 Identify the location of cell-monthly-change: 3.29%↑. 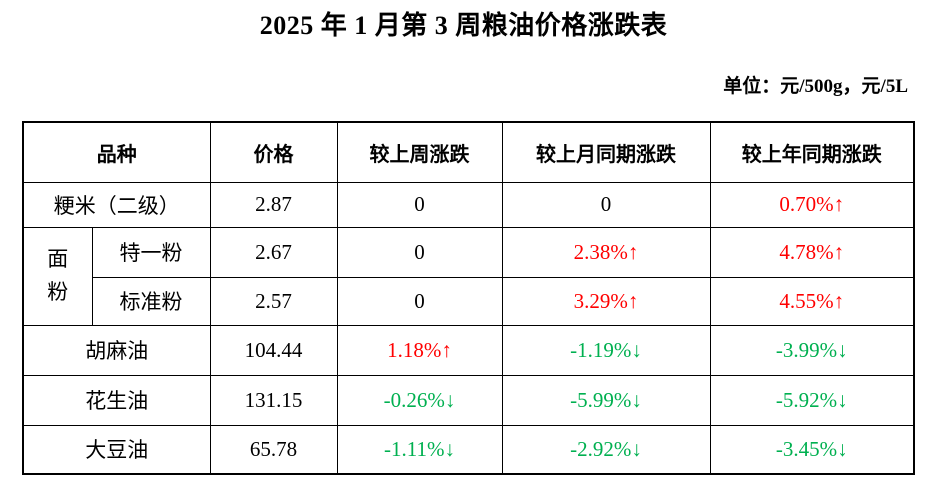
(606, 301).